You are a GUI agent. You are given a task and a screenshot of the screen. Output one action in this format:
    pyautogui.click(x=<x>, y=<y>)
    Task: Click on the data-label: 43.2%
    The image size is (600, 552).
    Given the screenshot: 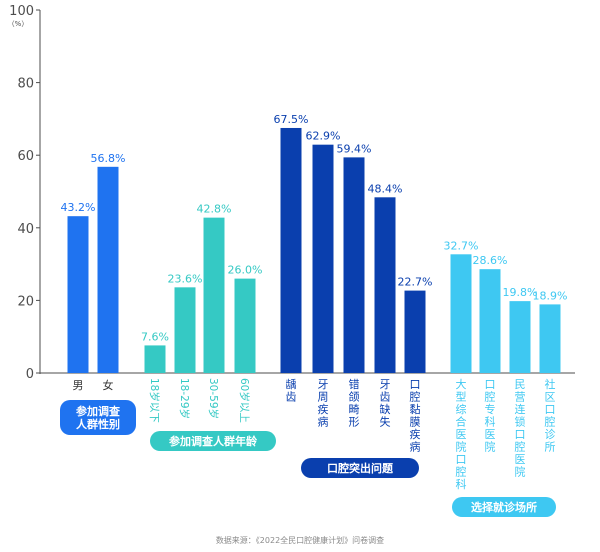 What is the action you would take?
    pyautogui.click(x=78, y=207)
    